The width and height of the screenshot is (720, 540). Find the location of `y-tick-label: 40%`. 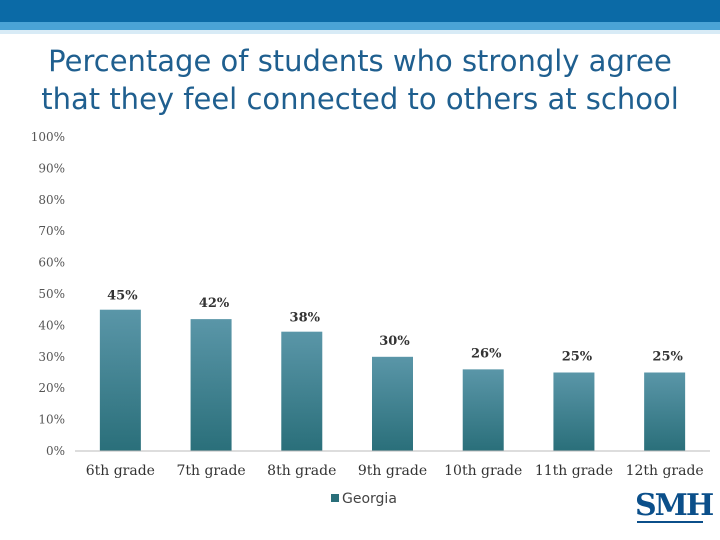

y-tick-label: 40% is located at coordinates (51, 325).